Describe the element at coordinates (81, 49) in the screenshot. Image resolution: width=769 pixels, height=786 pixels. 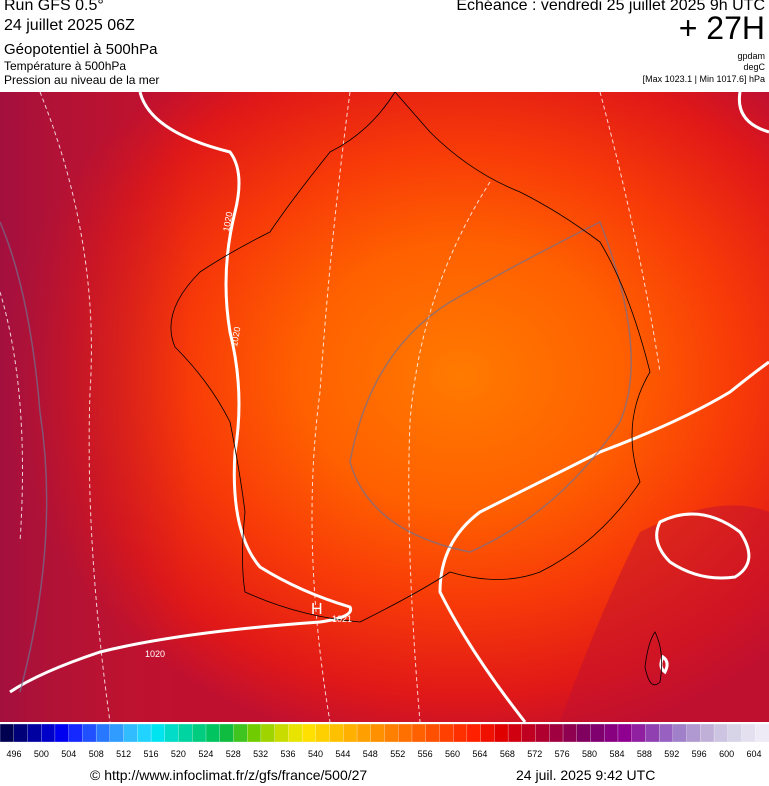
I see `field-title: Géopotentiel à 500hPa` at that location.